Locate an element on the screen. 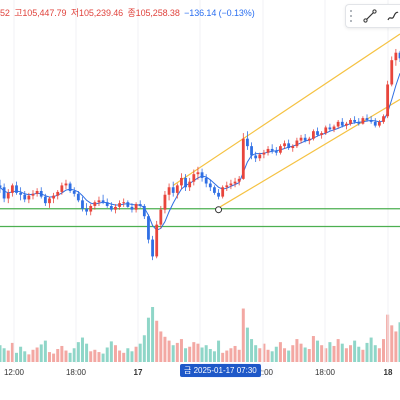 Image resolution: width=400 pixels, height=400 pixels. drag-handle-icon is located at coordinates (353, 16).